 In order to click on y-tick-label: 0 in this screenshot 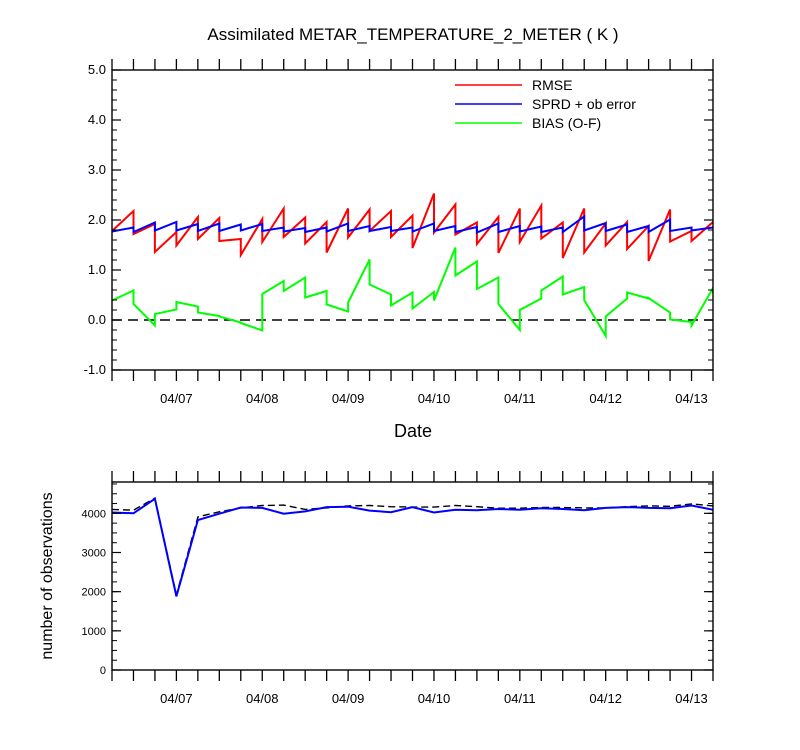, I will do `click(103, 671)`.